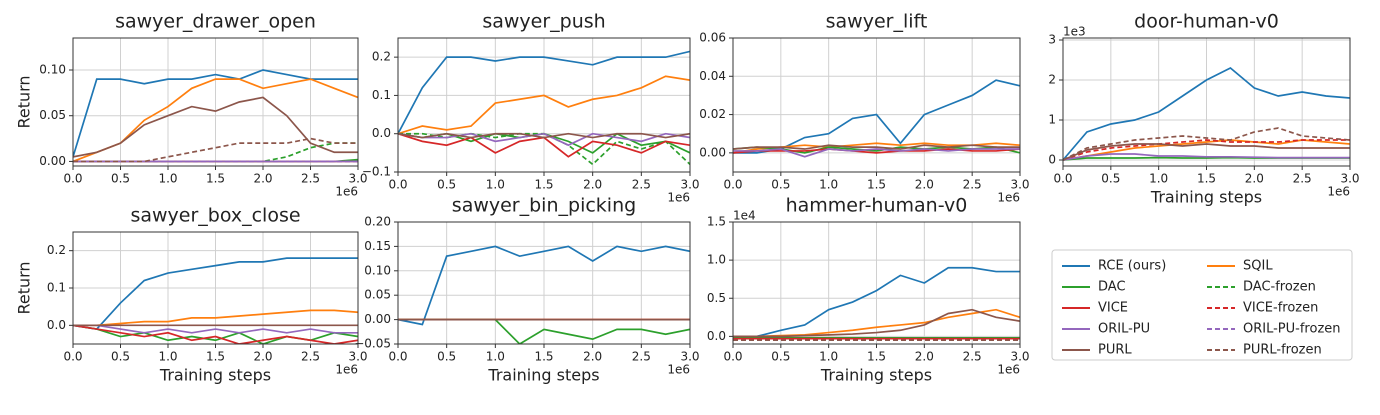 The image size is (1380, 415). What do you see at coordinates (52, 115) in the screenshot?
I see `y-tick-label: 0.05` at bounding box center [52, 115].